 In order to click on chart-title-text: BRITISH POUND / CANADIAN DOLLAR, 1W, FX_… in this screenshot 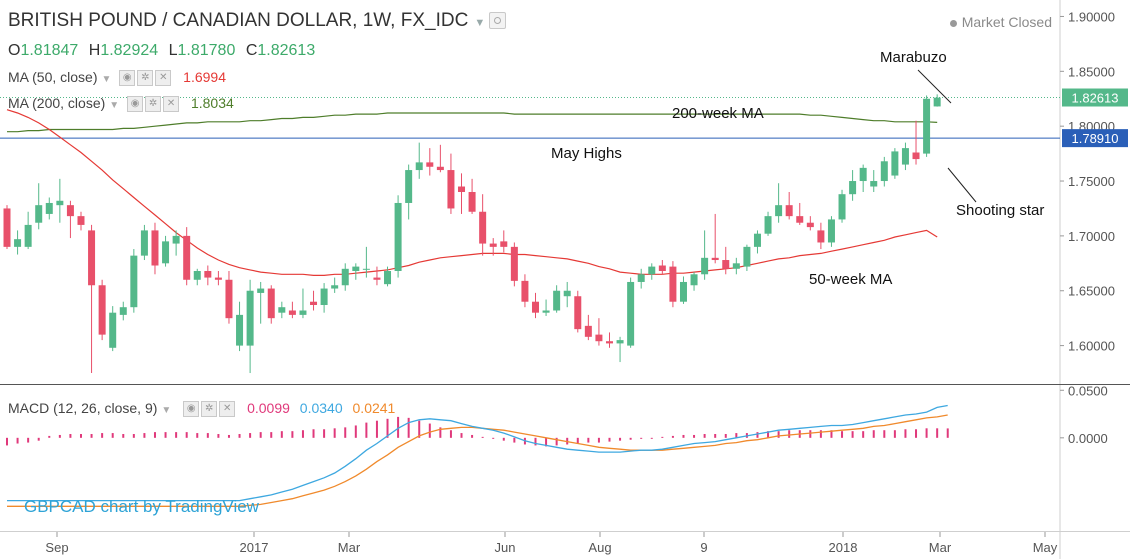, I will do `click(238, 20)`.